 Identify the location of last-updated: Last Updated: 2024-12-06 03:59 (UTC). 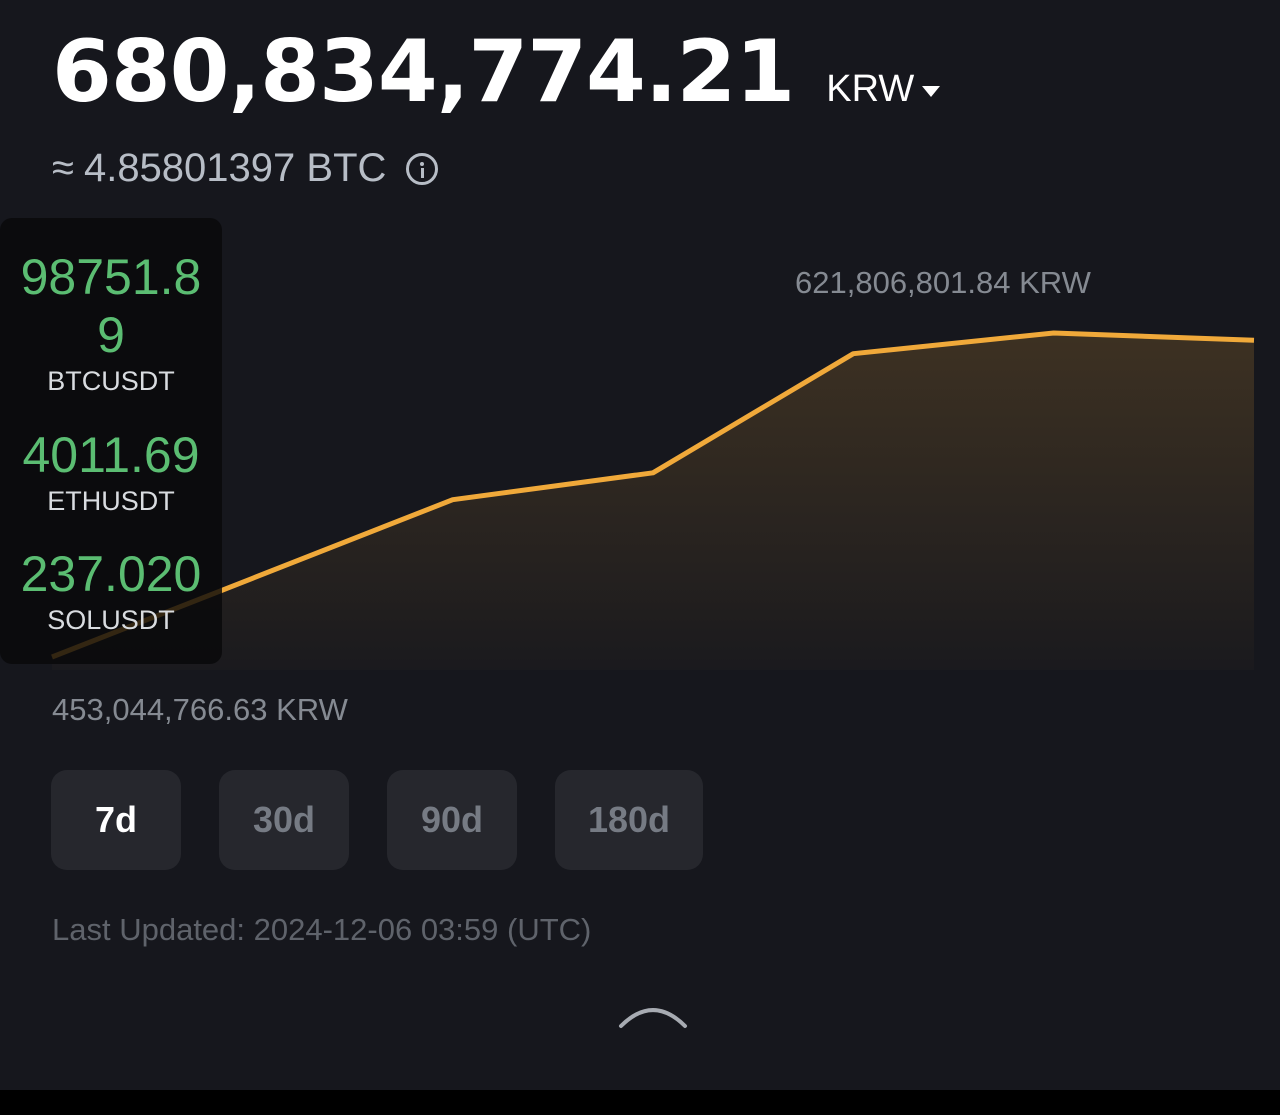
(322, 929).